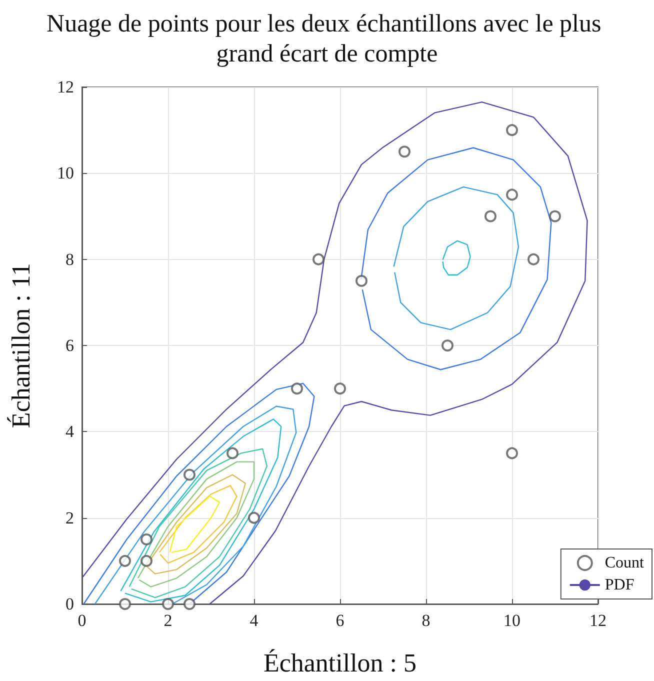 This screenshot has width=654, height=681. What do you see at coordinates (619, 585) in the screenshot?
I see `legend-label: PDF` at bounding box center [619, 585].